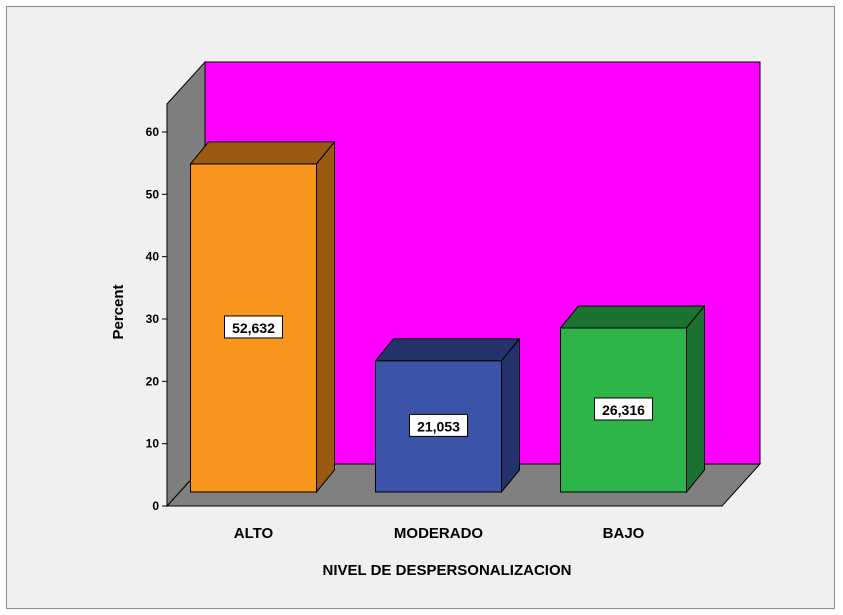 This screenshot has height=615, width=843. I want to click on bar-front, so click(623, 410).